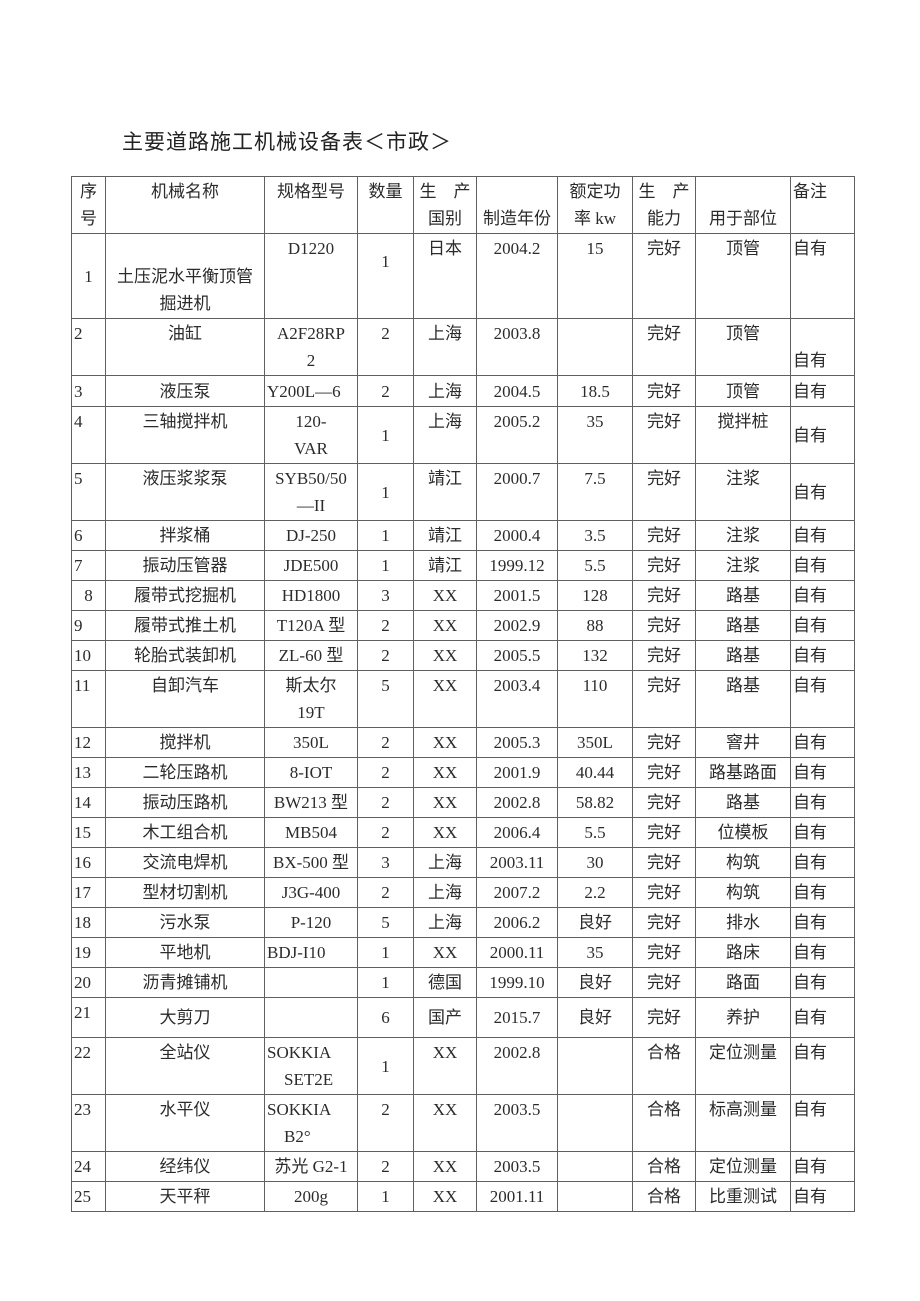 The height and width of the screenshot is (1301, 920). What do you see at coordinates (517, 892) in the screenshot?
I see `table-cell: 2007.2` at bounding box center [517, 892].